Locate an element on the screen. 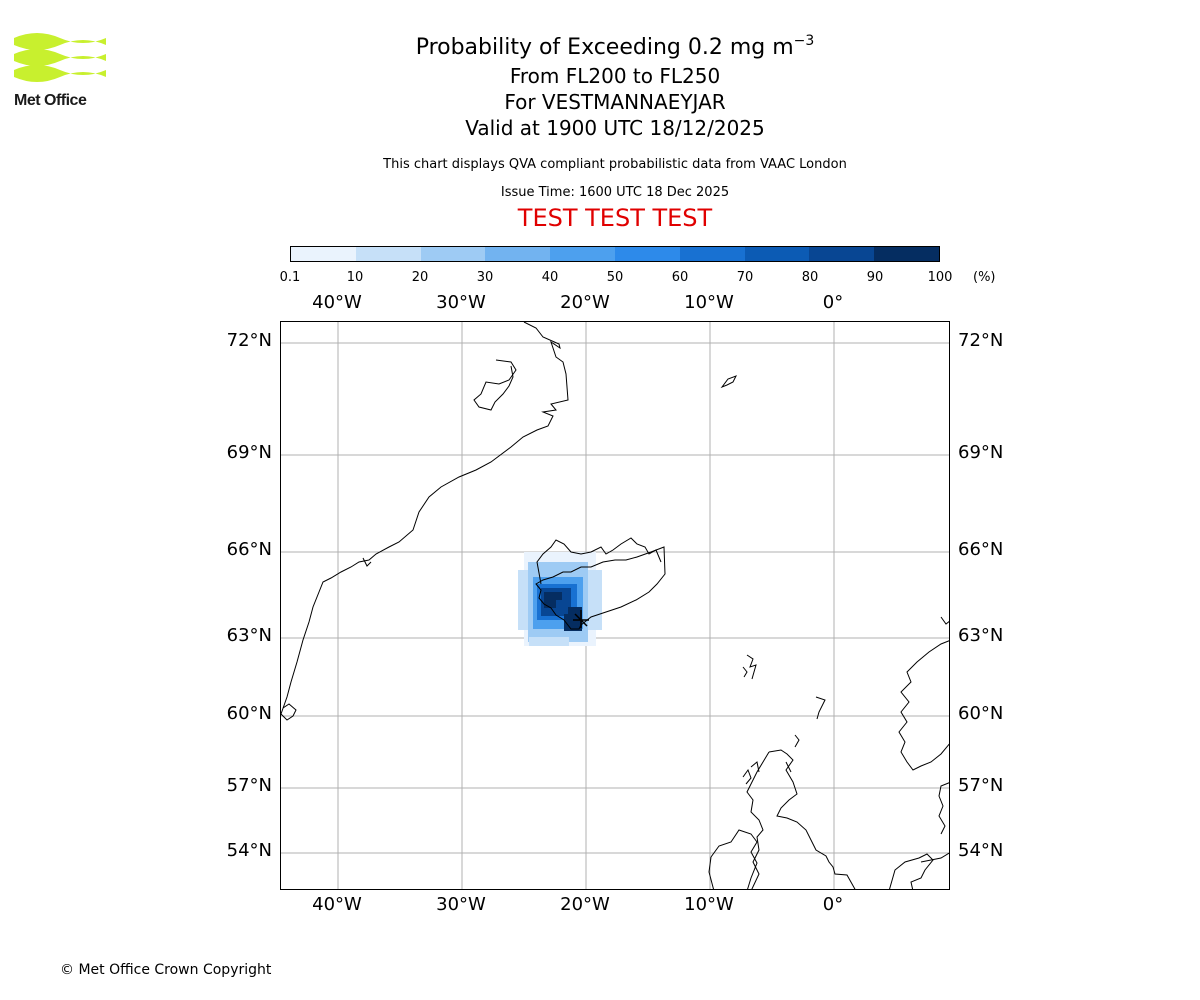  lat-label-right: 57°N is located at coordinates (981, 785).